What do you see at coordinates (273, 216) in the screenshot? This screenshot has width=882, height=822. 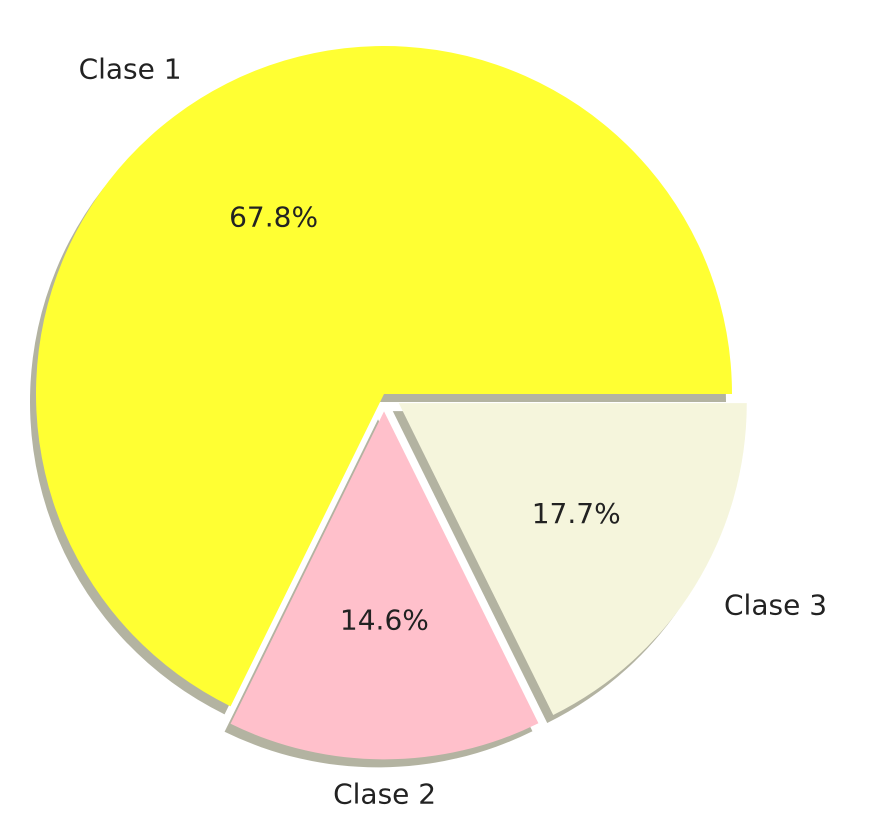 I see `pct-label-clase-1: 67.8%` at bounding box center [273, 216].